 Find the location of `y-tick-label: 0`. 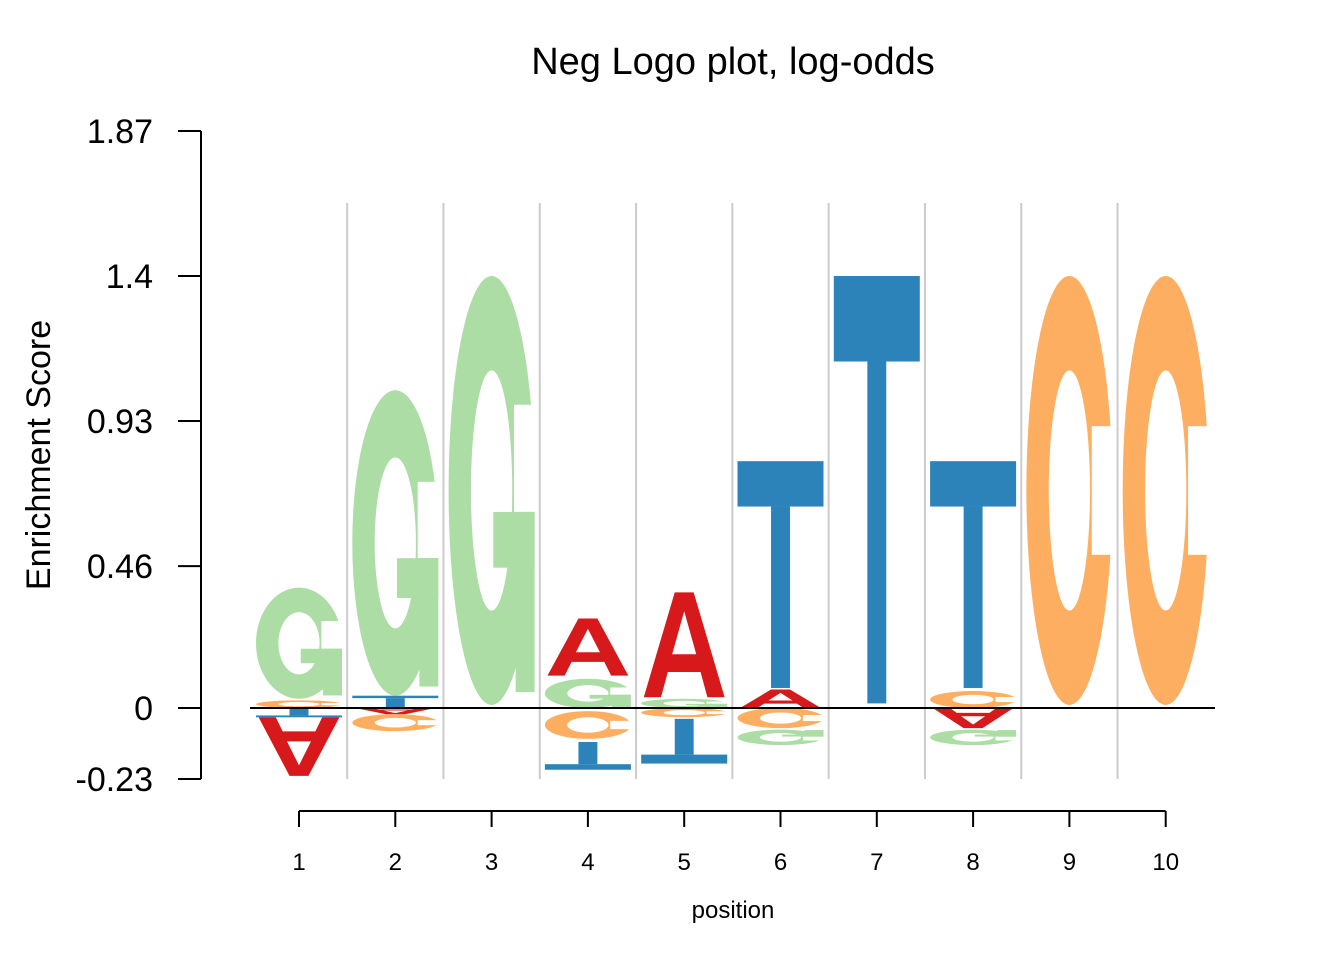

y-tick-label: 0 is located at coordinates (143, 709).